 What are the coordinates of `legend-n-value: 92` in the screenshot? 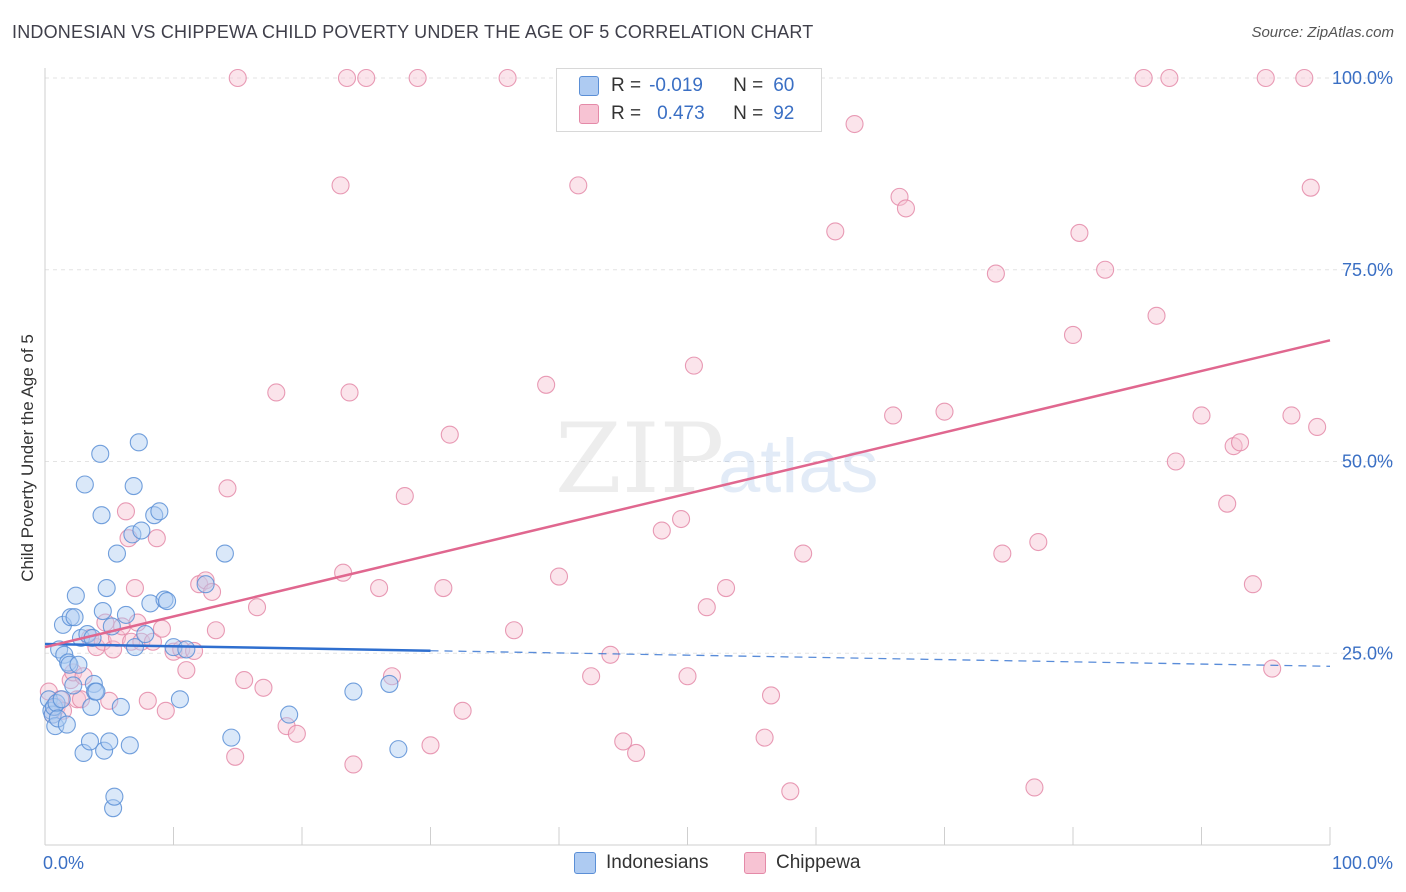 It's located at (784, 113).